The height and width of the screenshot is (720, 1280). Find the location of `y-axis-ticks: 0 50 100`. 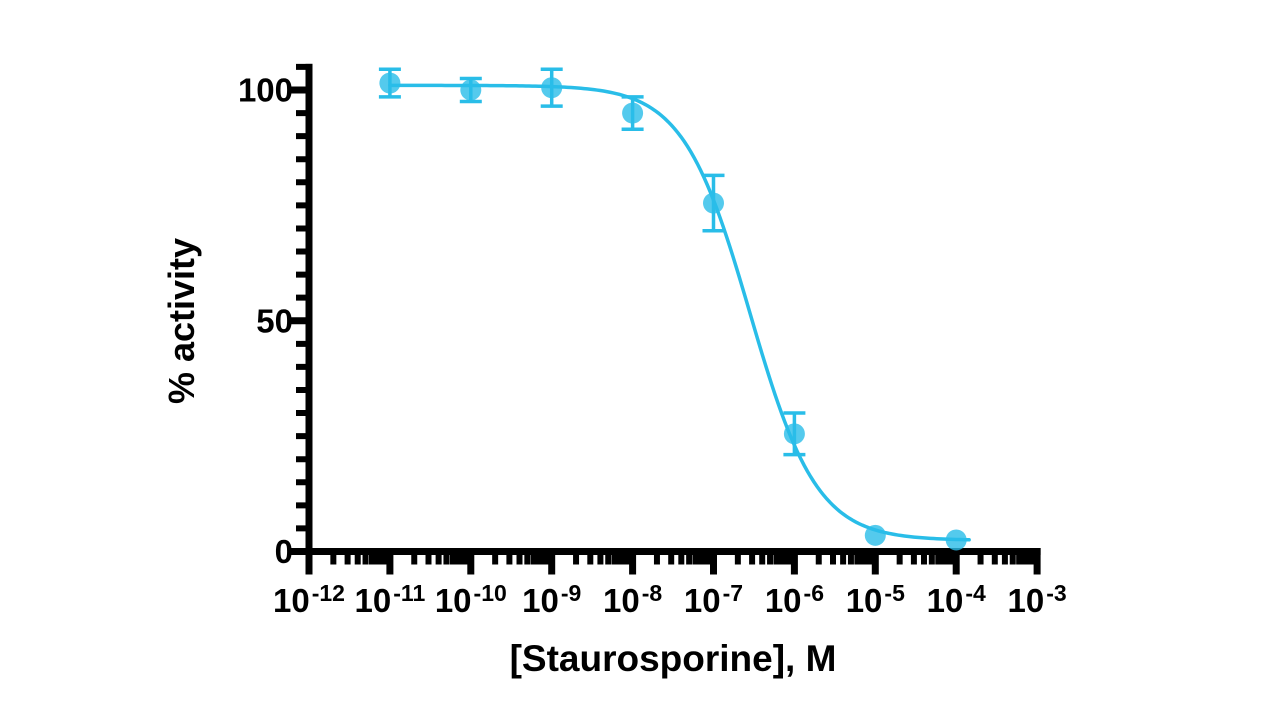

y-axis-ticks: 0 50 100 is located at coordinates (275, 316).